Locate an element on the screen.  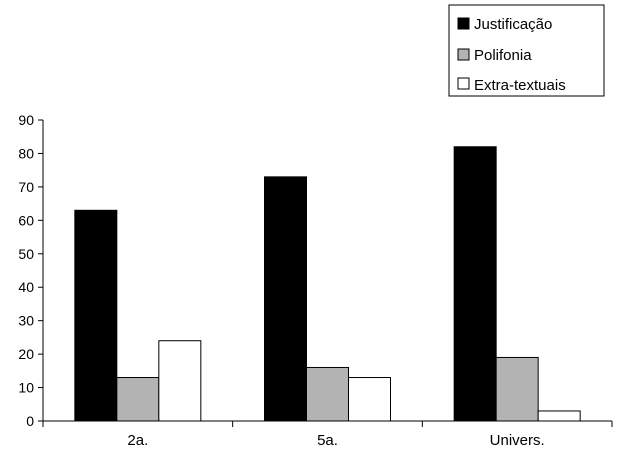
legend-swatch-polifonia is located at coordinates (463, 54).